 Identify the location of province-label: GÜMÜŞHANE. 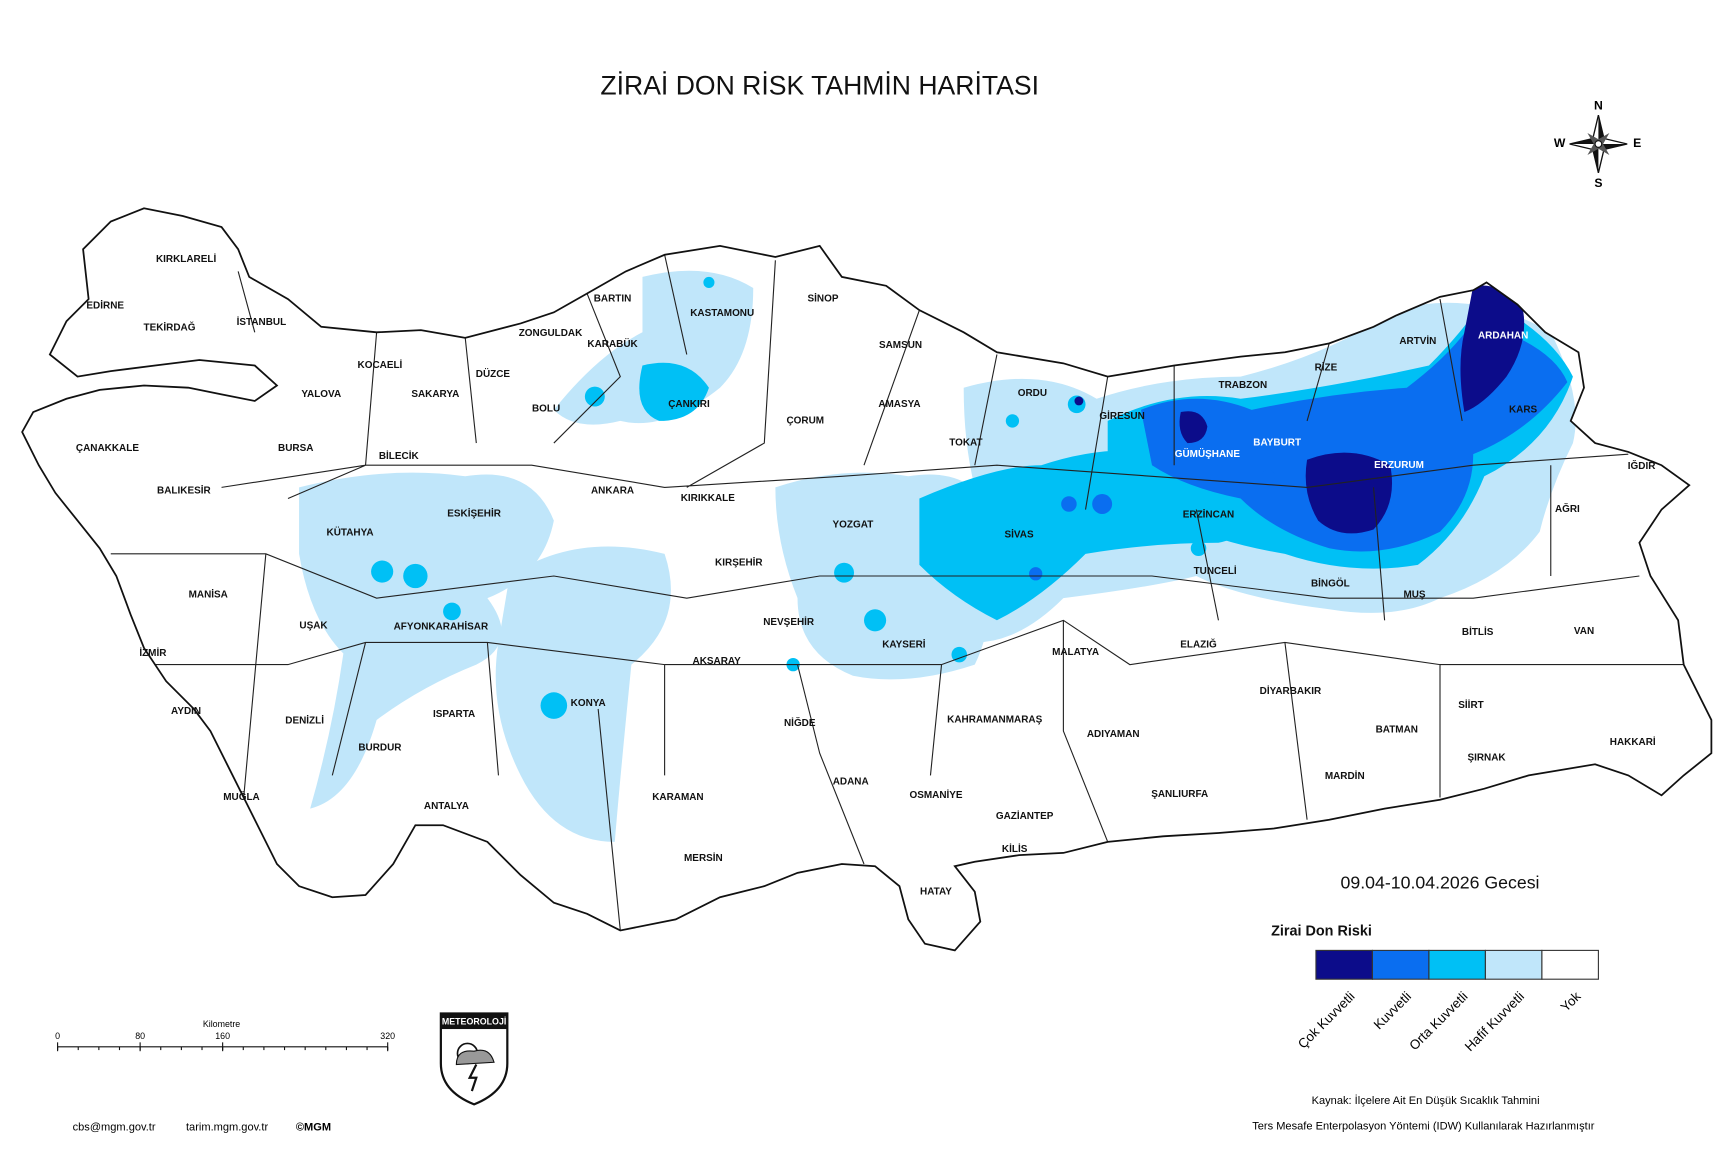
(1208, 454).